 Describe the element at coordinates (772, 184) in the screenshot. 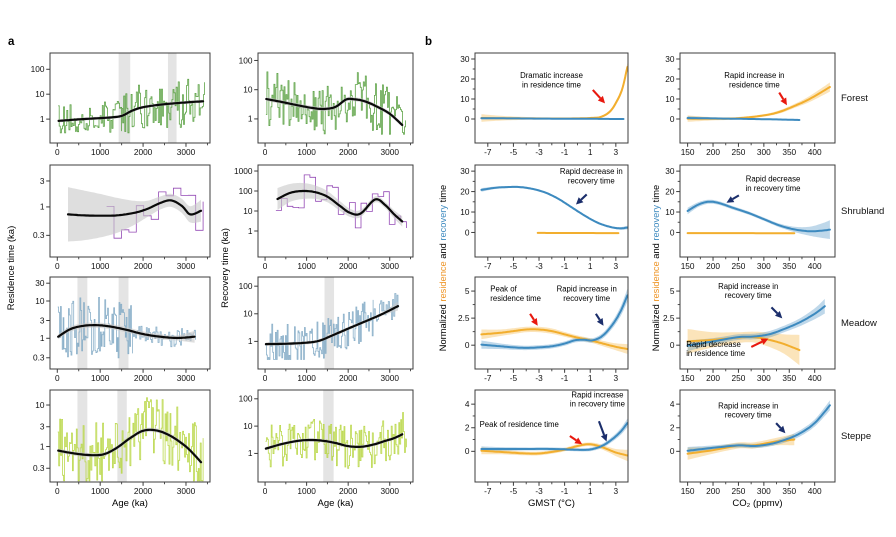

I see `annotation-text: Rapid decrease in recovery time` at that location.